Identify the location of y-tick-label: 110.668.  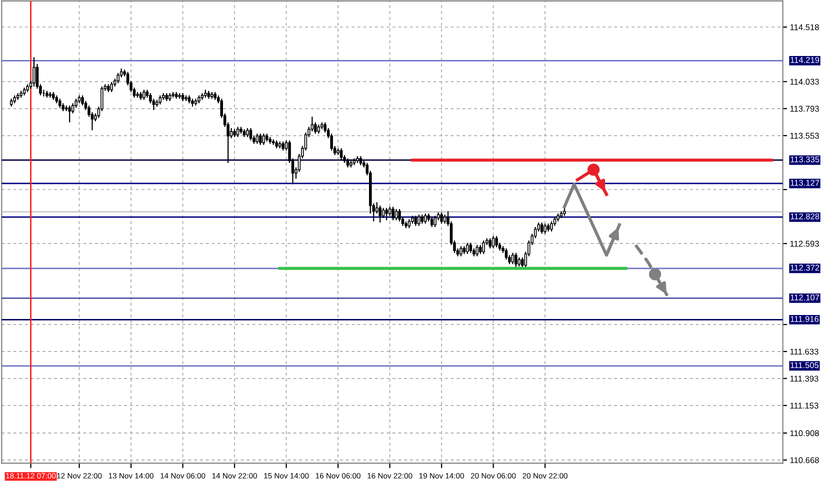
(804, 460).